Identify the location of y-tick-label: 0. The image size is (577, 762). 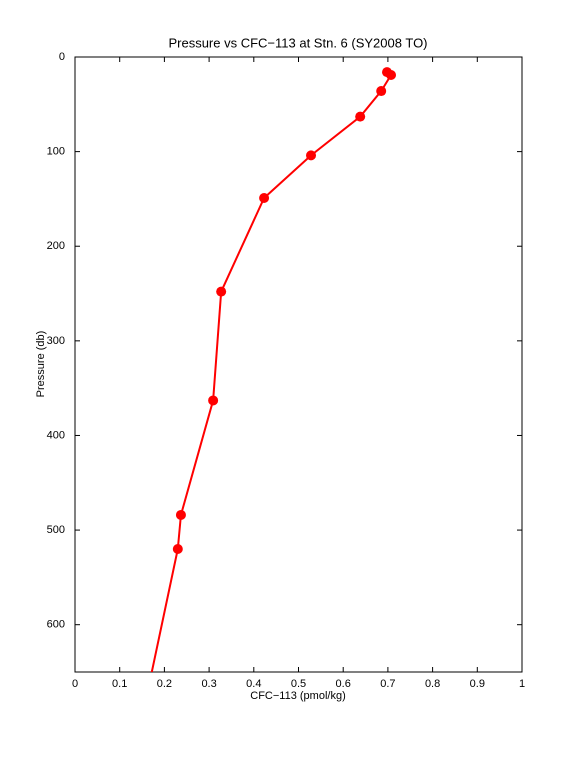
(62, 57).